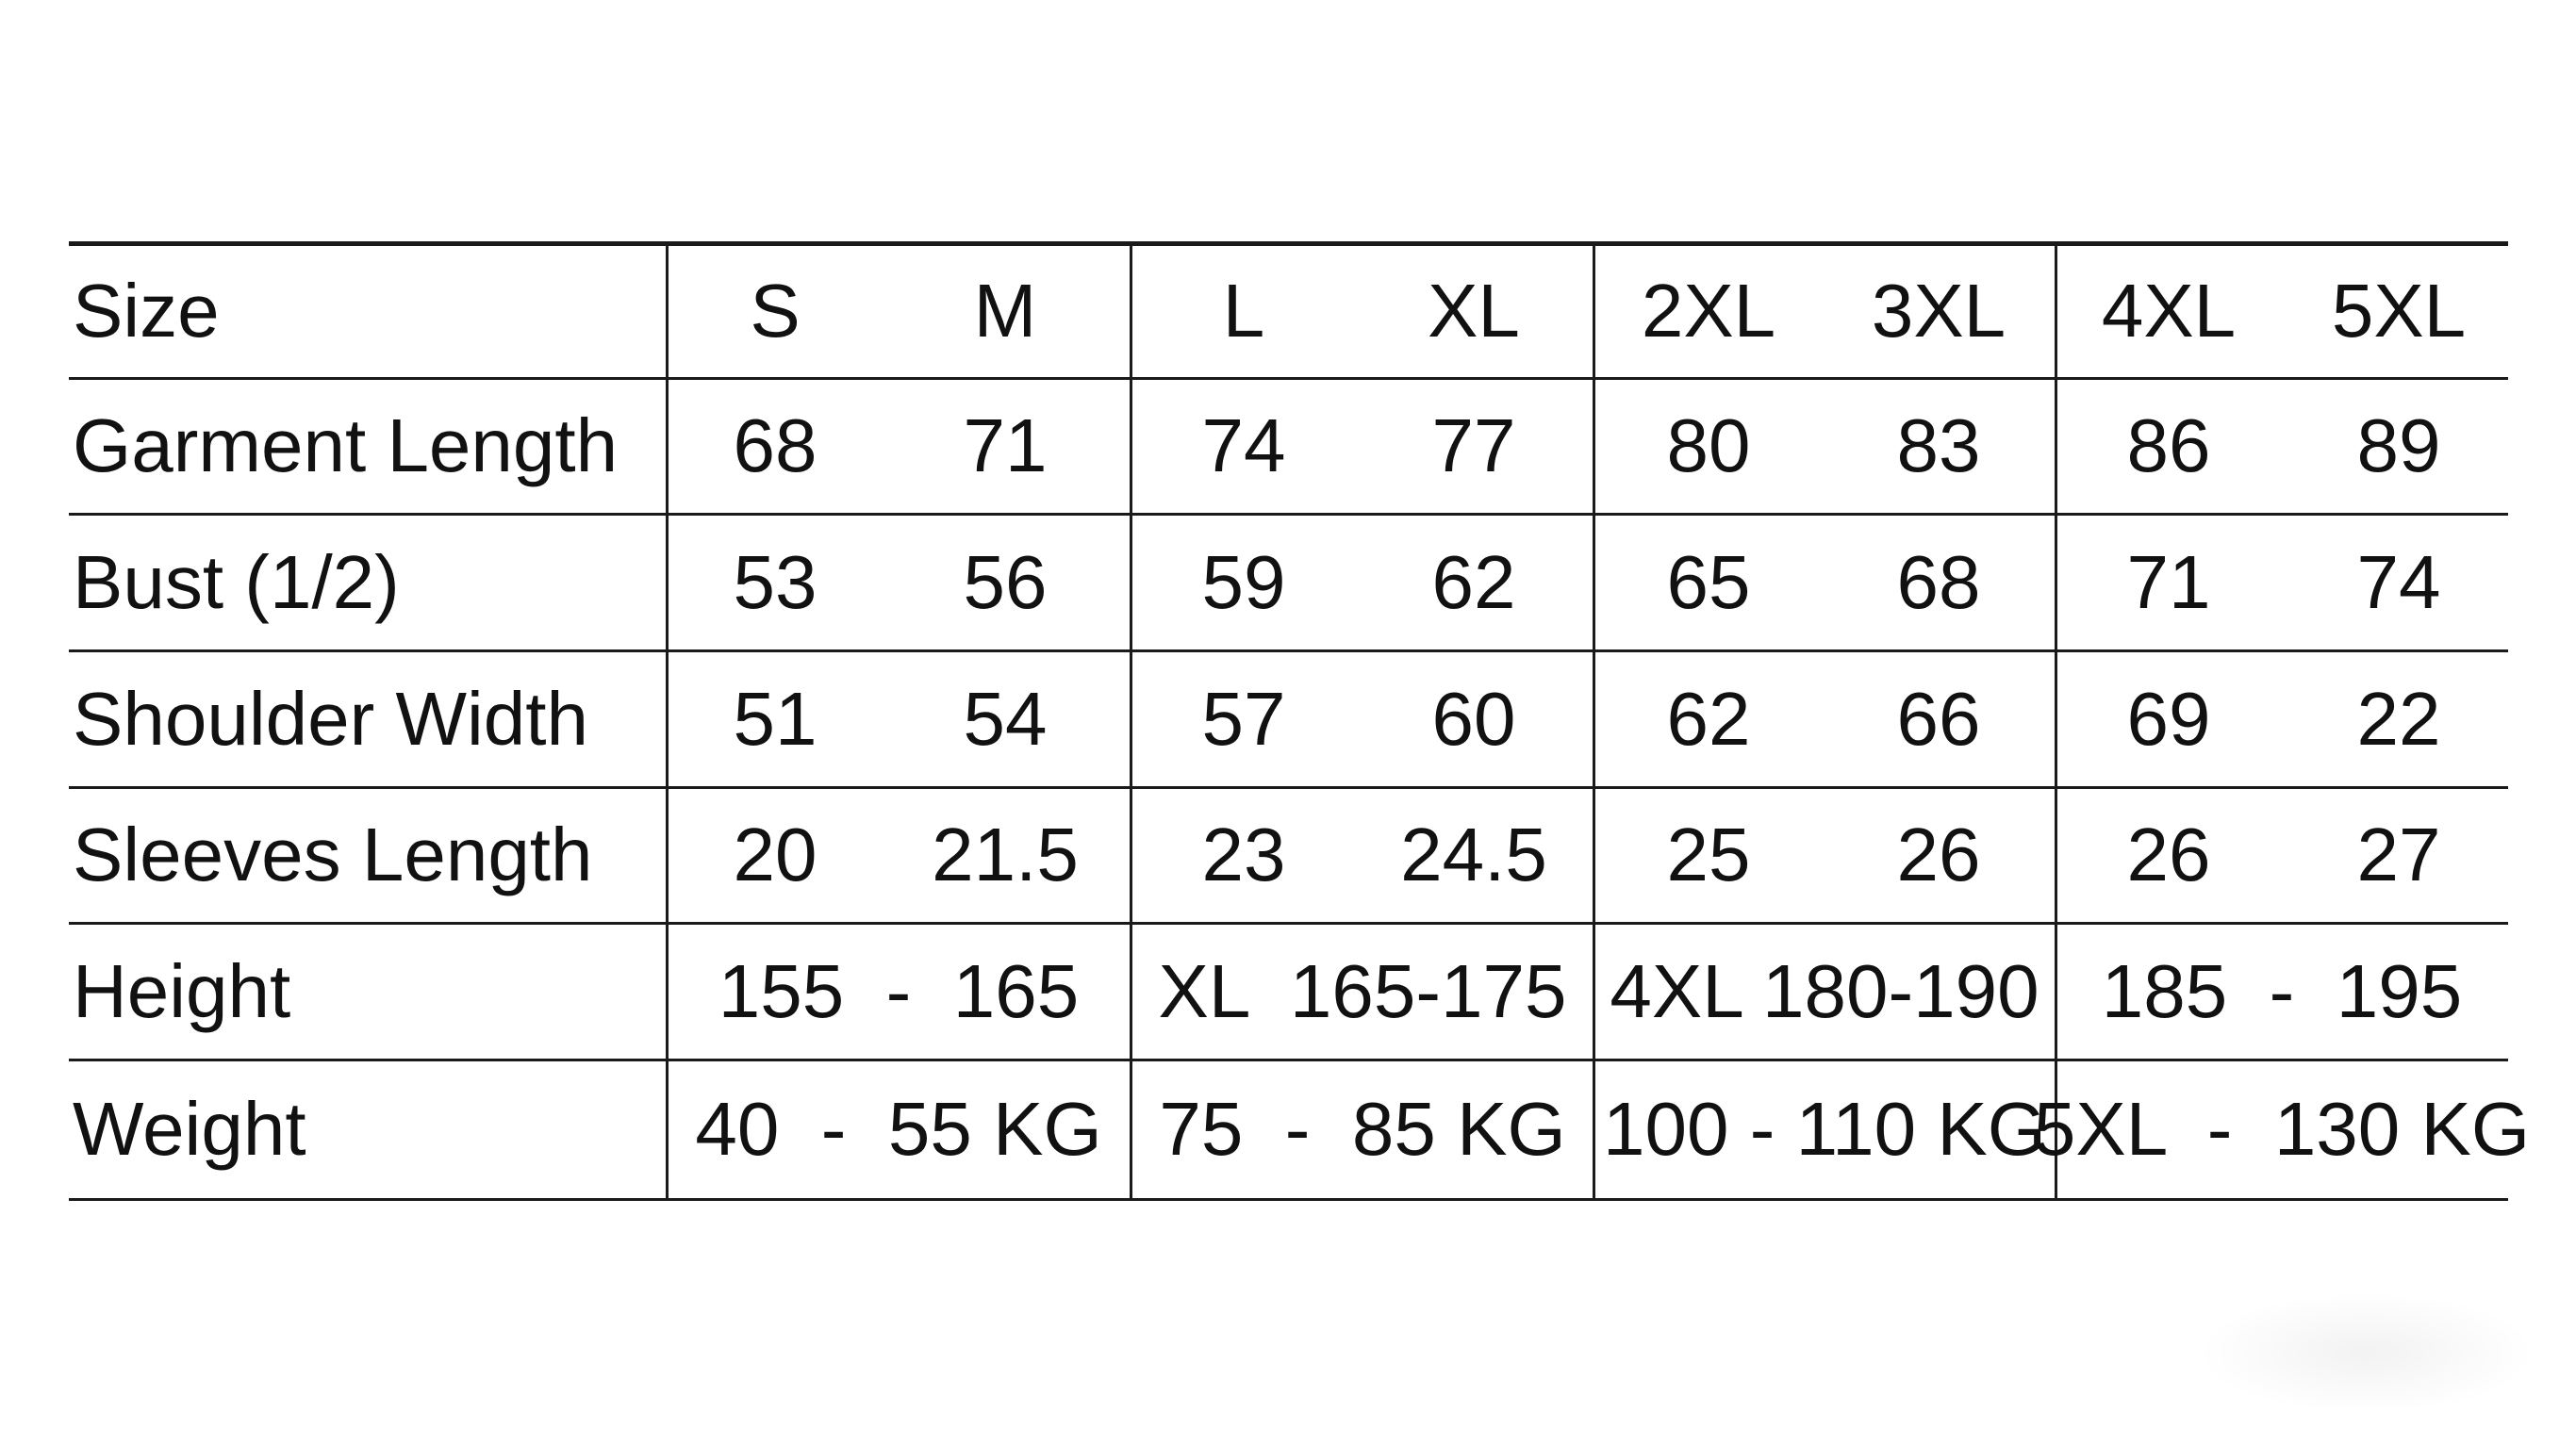 The height and width of the screenshot is (1446, 2576). Describe the element at coordinates (189, 1129) in the screenshot. I see `row-label: Weight` at that location.